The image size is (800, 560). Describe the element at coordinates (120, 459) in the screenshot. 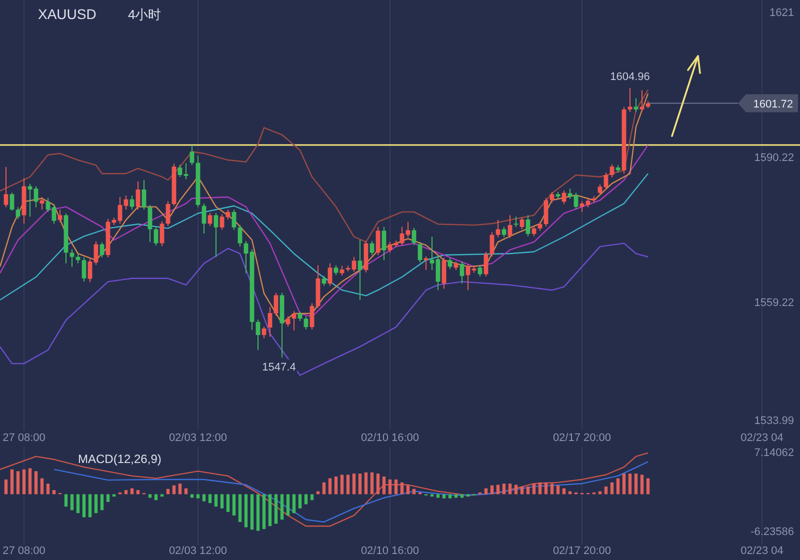

I see `chart-title: MACD(12,26,9)` at that location.